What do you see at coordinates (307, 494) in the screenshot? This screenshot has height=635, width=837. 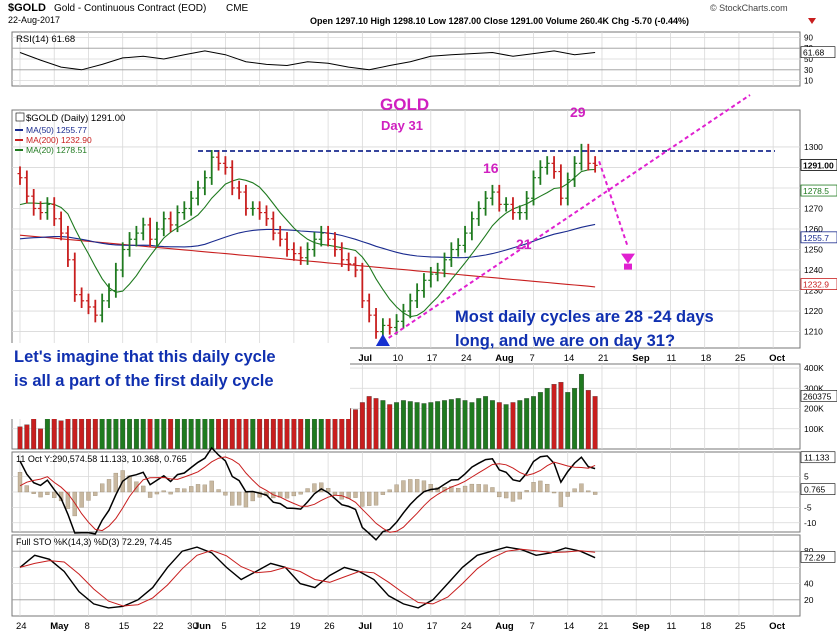 I see `ppo-signal-line` at bounding box center [307, 494].